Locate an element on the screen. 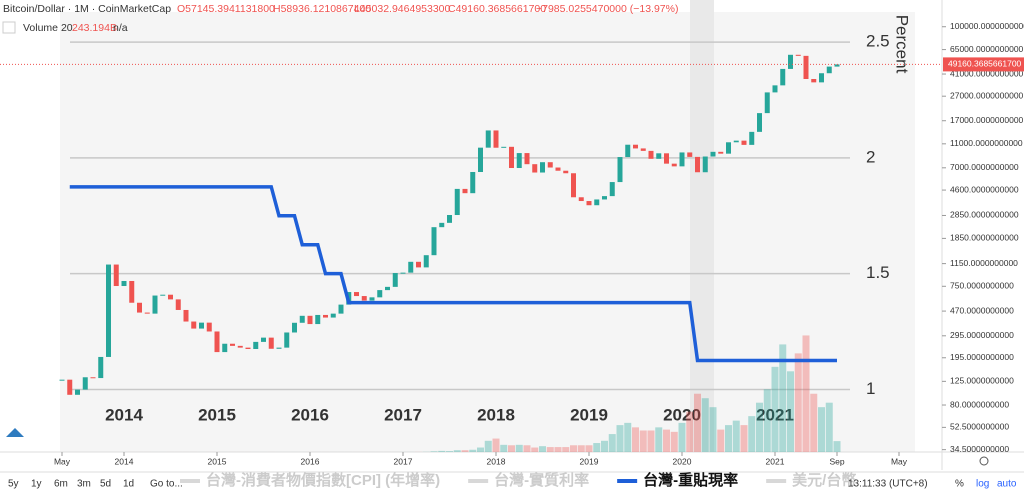 The height and width of the screenshot is (497, 1024). symbol: Bitcoin/Dollar · 1M · CoinMarketCap is located at coordinates (87, 9).